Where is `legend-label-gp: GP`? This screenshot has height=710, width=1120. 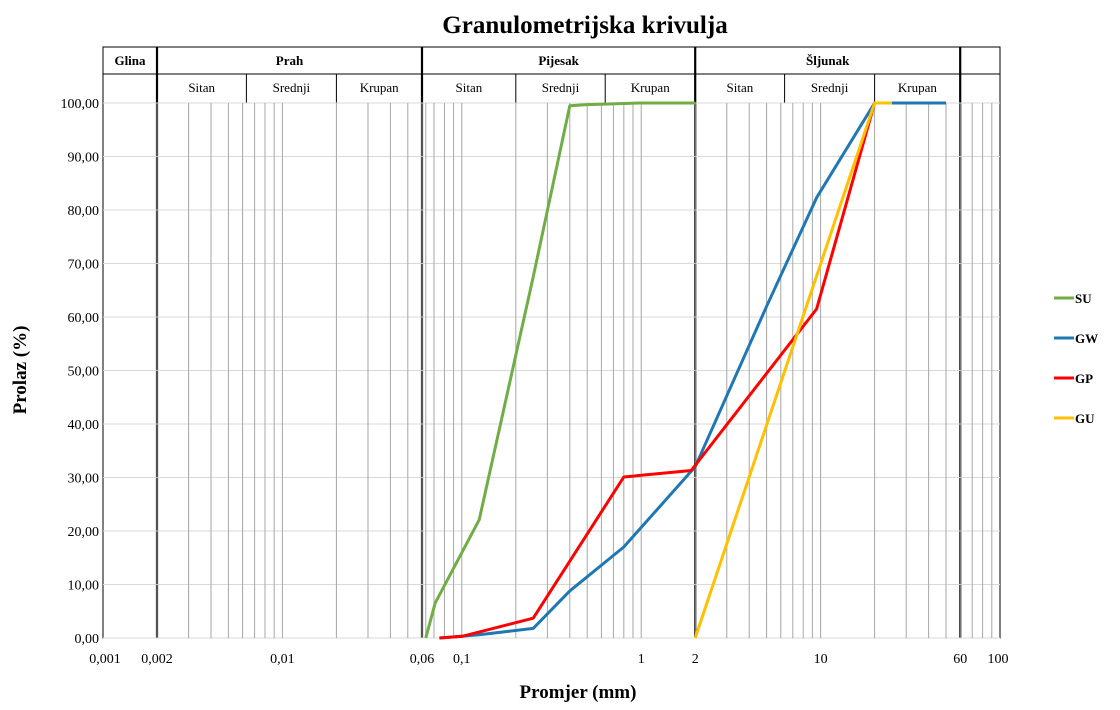
legend-label-gp: GP is located at coordinates (1084, 378).